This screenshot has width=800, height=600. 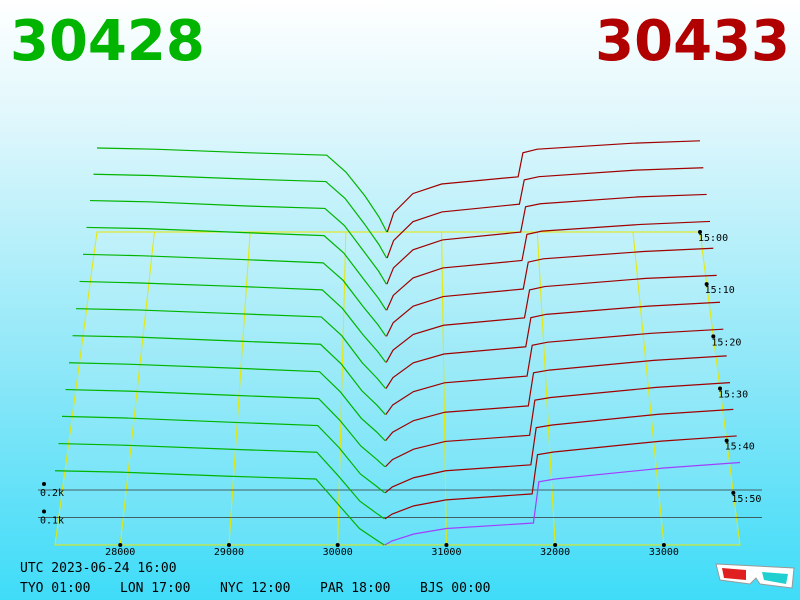 What do you see at coordinates (255, 588) in the screenshot?
I see `footer-zone: NYC 12:00` at bounding box center [255, 588].